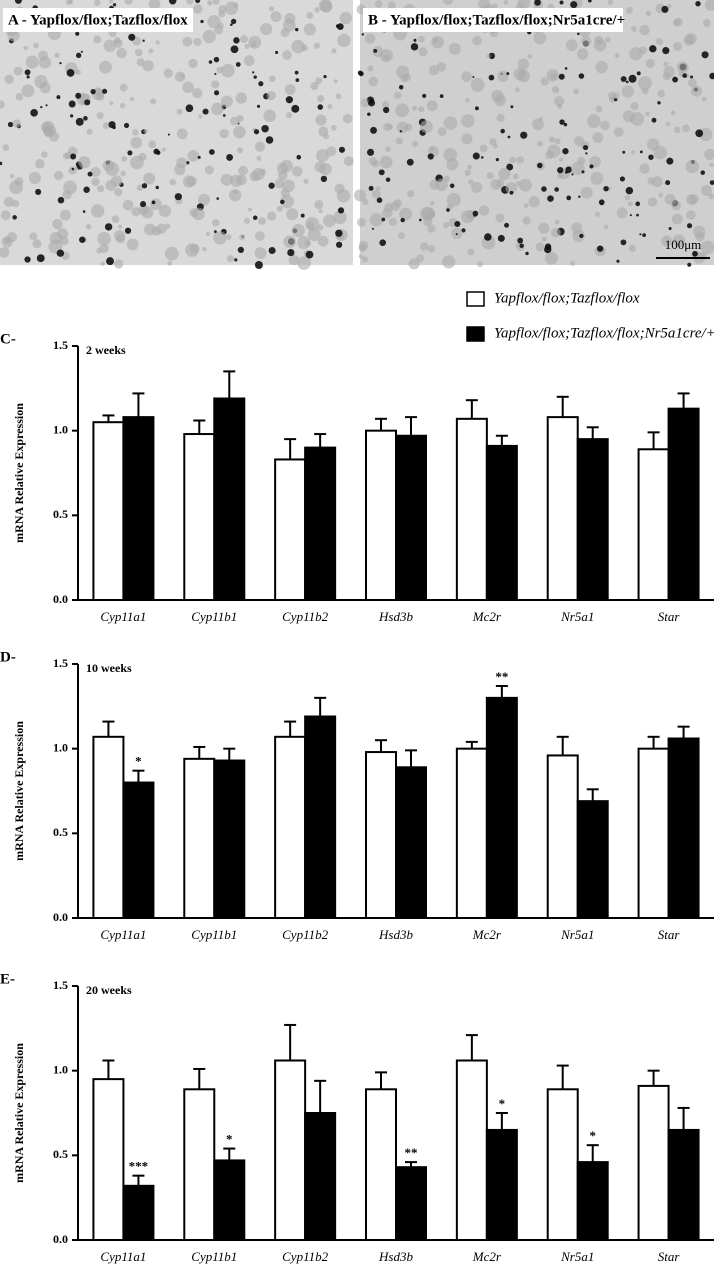  I want to click on x-tick-label: Cyp11b2, so click(305, 934).